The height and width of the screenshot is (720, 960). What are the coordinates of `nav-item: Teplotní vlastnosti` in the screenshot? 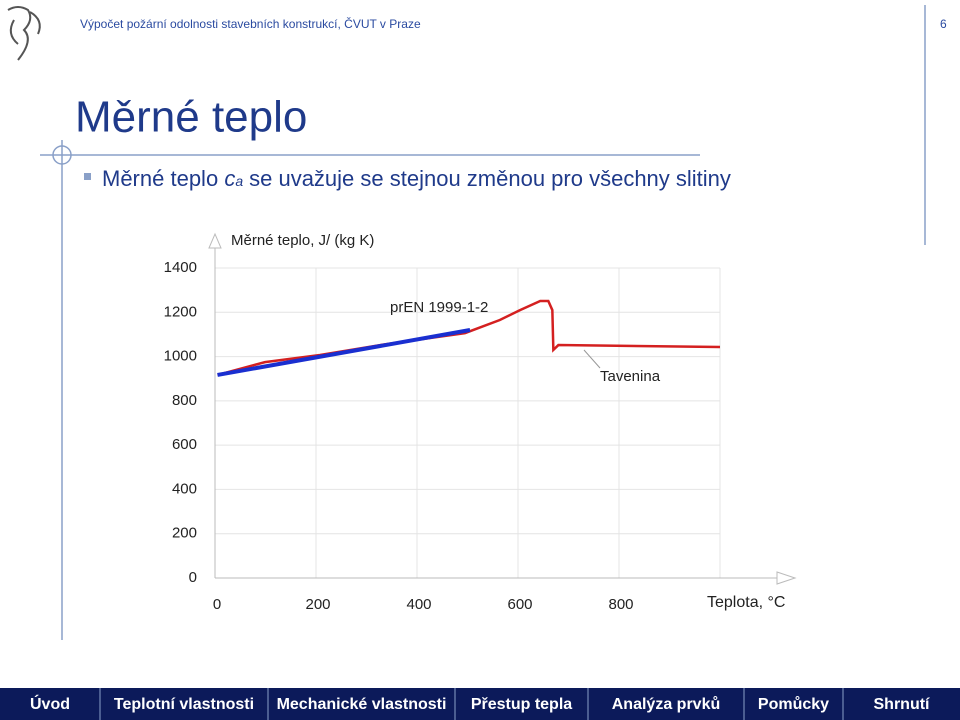 It's located at (184, 704).